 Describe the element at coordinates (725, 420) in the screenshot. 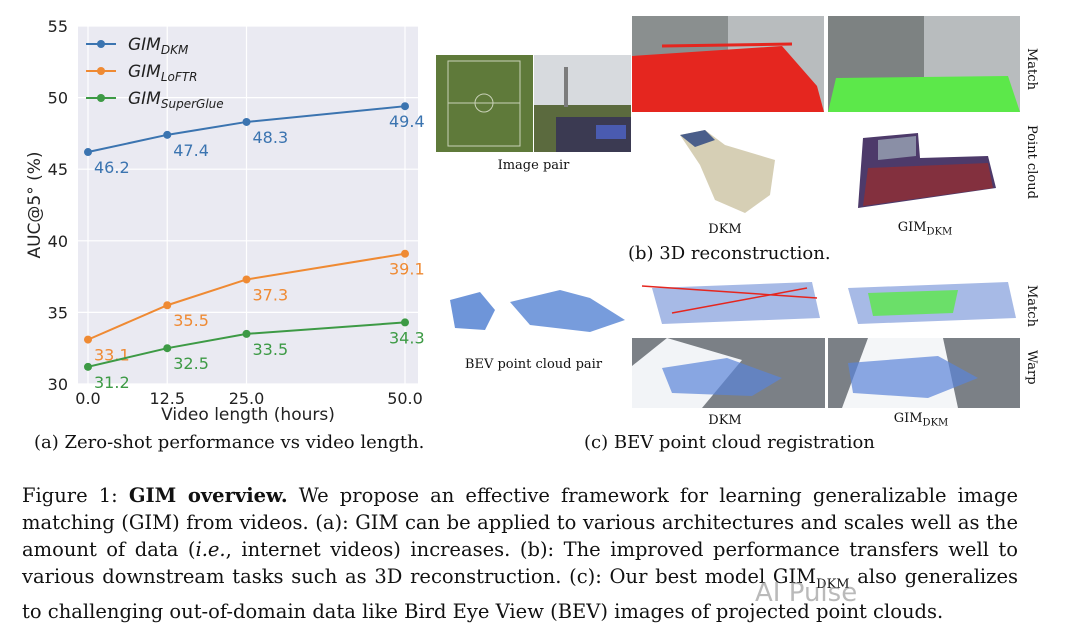

I see `dkm-label-c: DKM` at that location.